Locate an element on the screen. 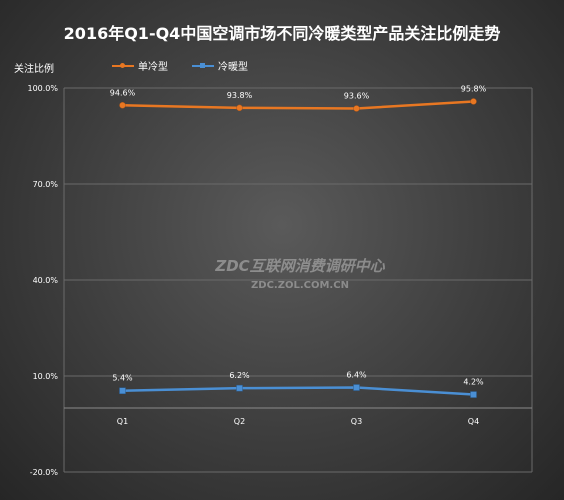  chart-legend: 单冷型 冷暖型 is located at coordinates (180, 65).